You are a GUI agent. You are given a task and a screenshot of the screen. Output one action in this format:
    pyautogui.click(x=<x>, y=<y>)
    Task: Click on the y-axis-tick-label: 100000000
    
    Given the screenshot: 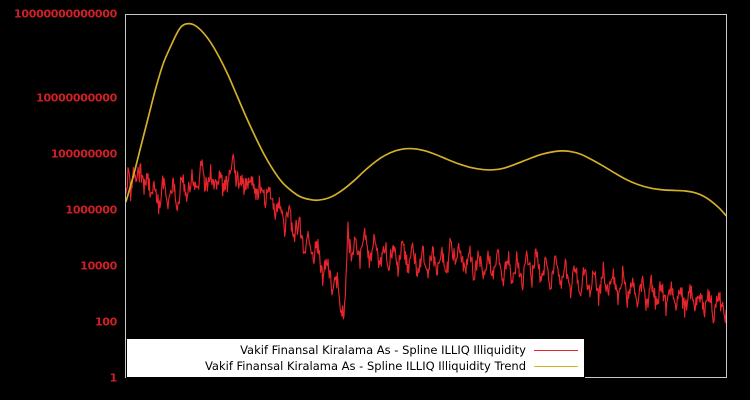 What is the action you would take?
    pyautogui.click(x=83, y=154)
    